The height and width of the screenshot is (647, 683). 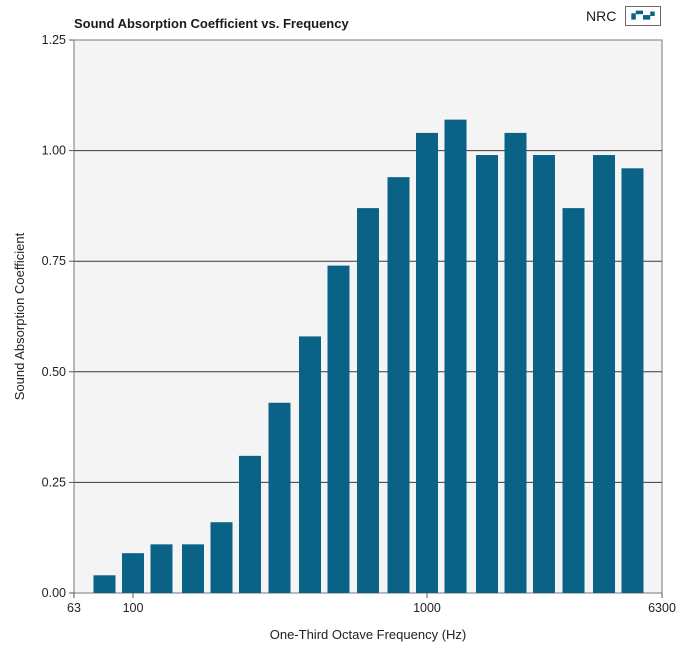 What do you see at coordinates (54, 593) in the screenshot?
I see `y-tick-label: 0.00` at bounding box center [54, 593].